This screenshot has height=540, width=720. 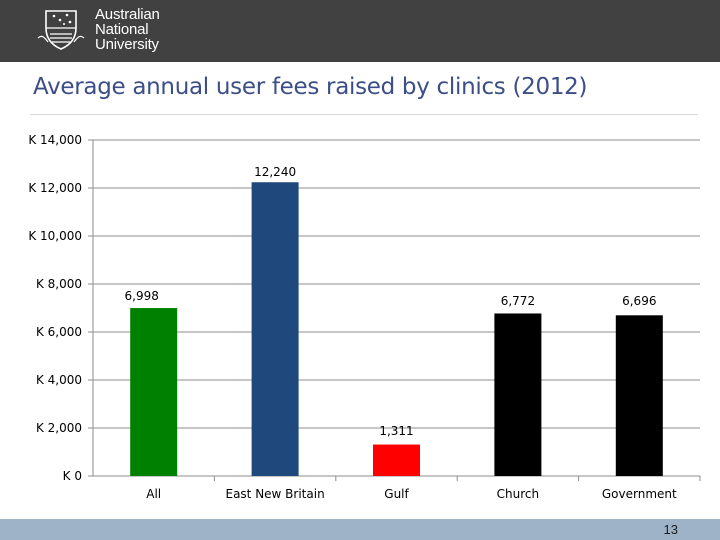 I want to click on header-bar: Australian National University, so click(x=360, y=31).